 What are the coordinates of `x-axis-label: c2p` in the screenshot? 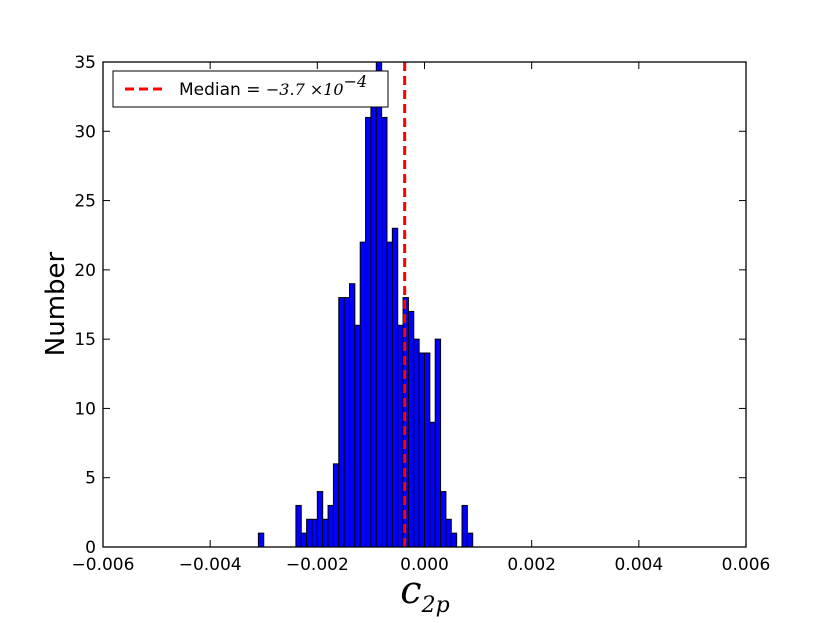 It's located at (424, 593).